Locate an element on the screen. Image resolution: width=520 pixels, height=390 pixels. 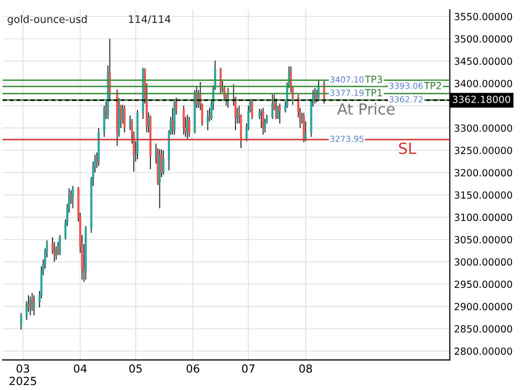
annotation: TP2 is located at coordinates (432, 86).